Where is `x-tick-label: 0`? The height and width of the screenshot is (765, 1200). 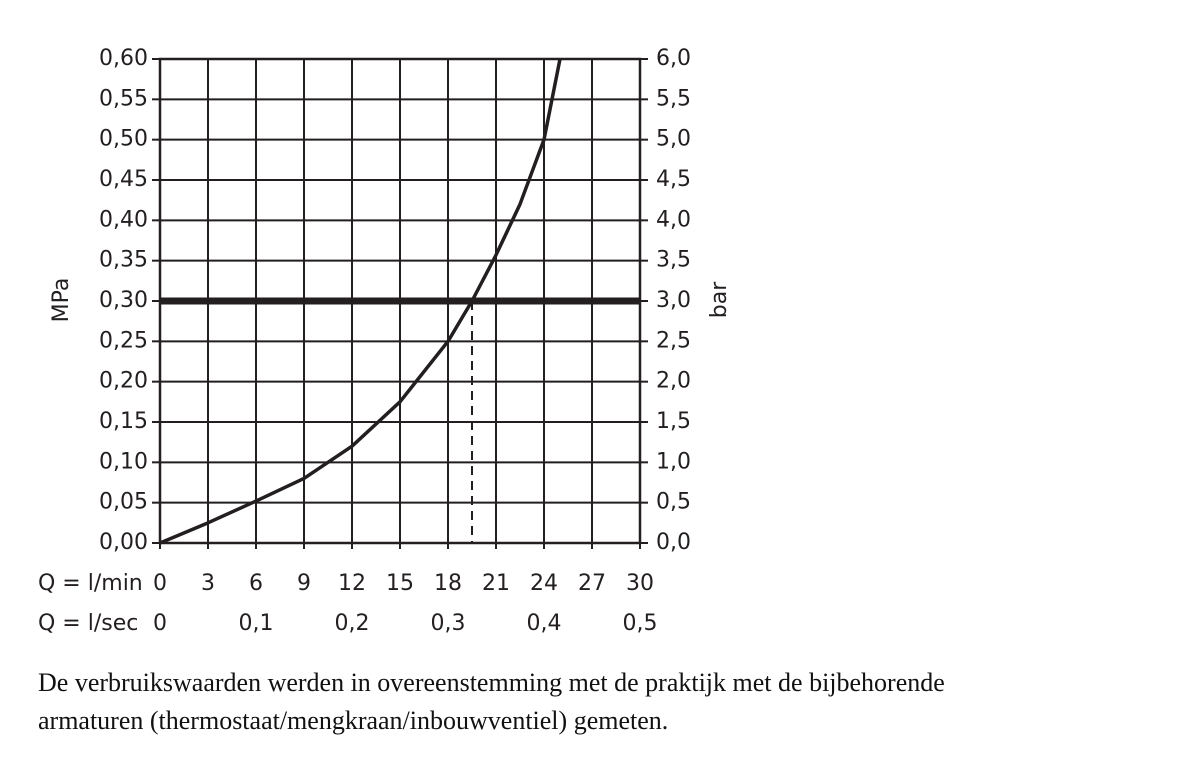
x-tick-label: 0 is located at coordinates (160, 583).